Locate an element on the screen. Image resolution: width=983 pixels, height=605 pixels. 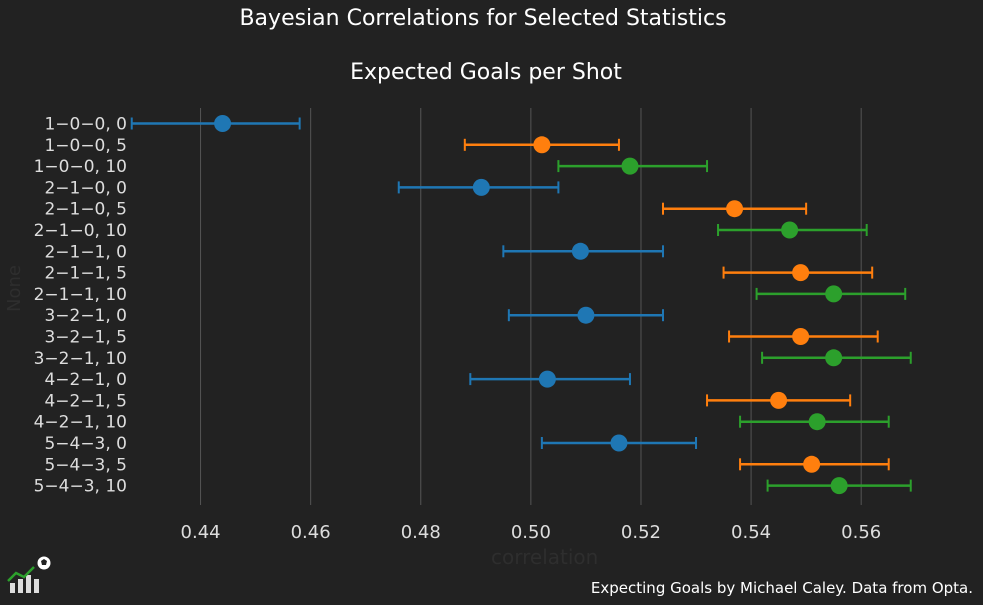
y-tick-label: 5−4−3, 0 is located at coordinates (85, 444).